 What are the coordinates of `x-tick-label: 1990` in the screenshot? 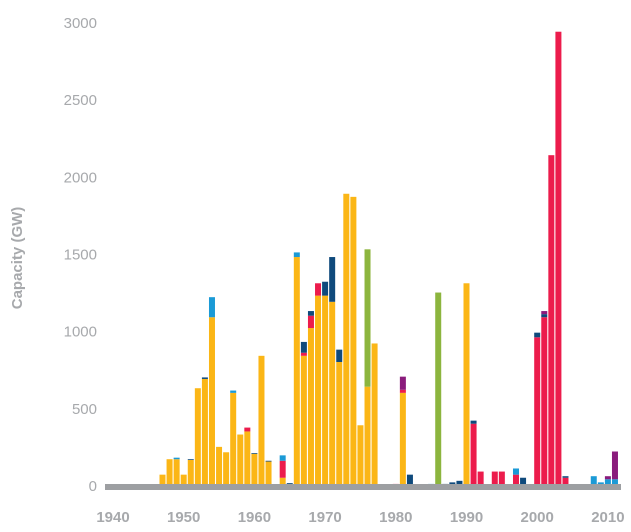 It's located at (466, 517).